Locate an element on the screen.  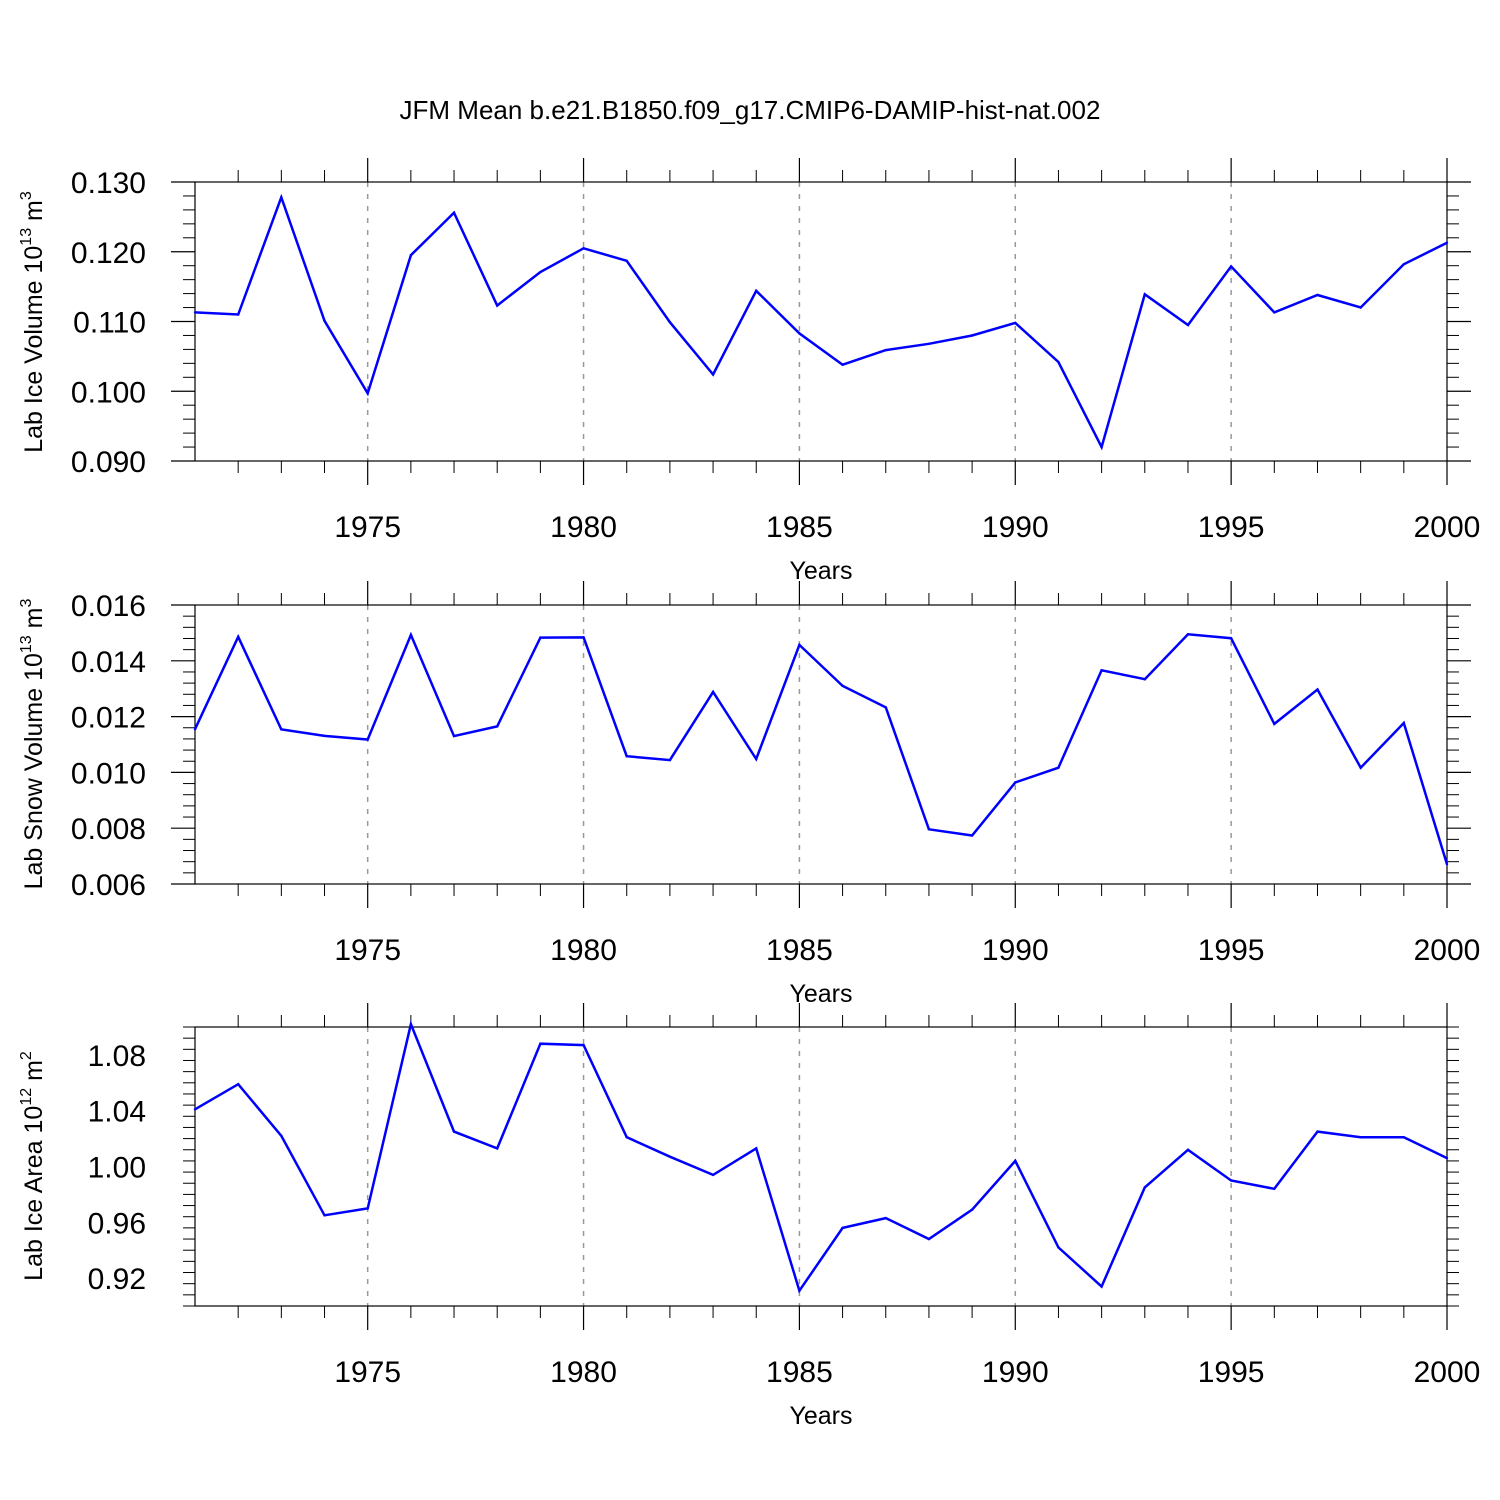
y-tick-label: 0.120 is located at coordinates (108, 253).